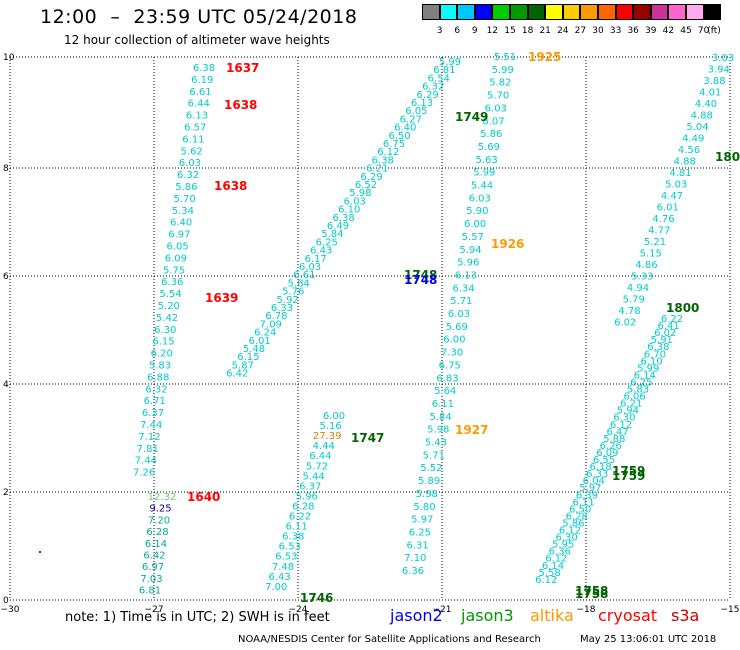 This screenshot has width=740, height=650. I want to click on wave-height-label: 4.88, so click(702, 116).